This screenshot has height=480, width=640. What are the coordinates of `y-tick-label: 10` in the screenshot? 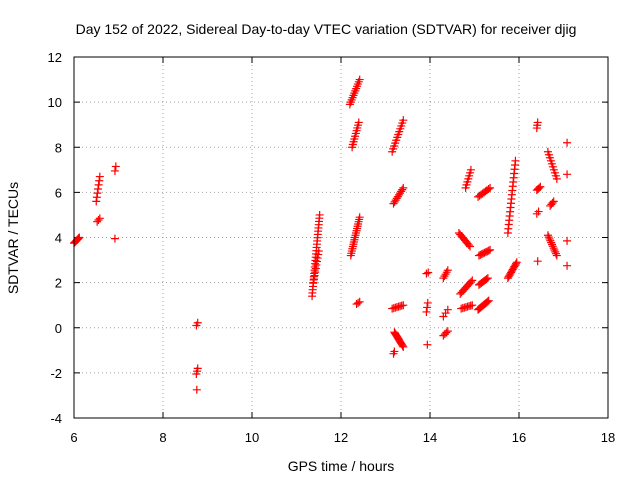 It's located at (55, 102).